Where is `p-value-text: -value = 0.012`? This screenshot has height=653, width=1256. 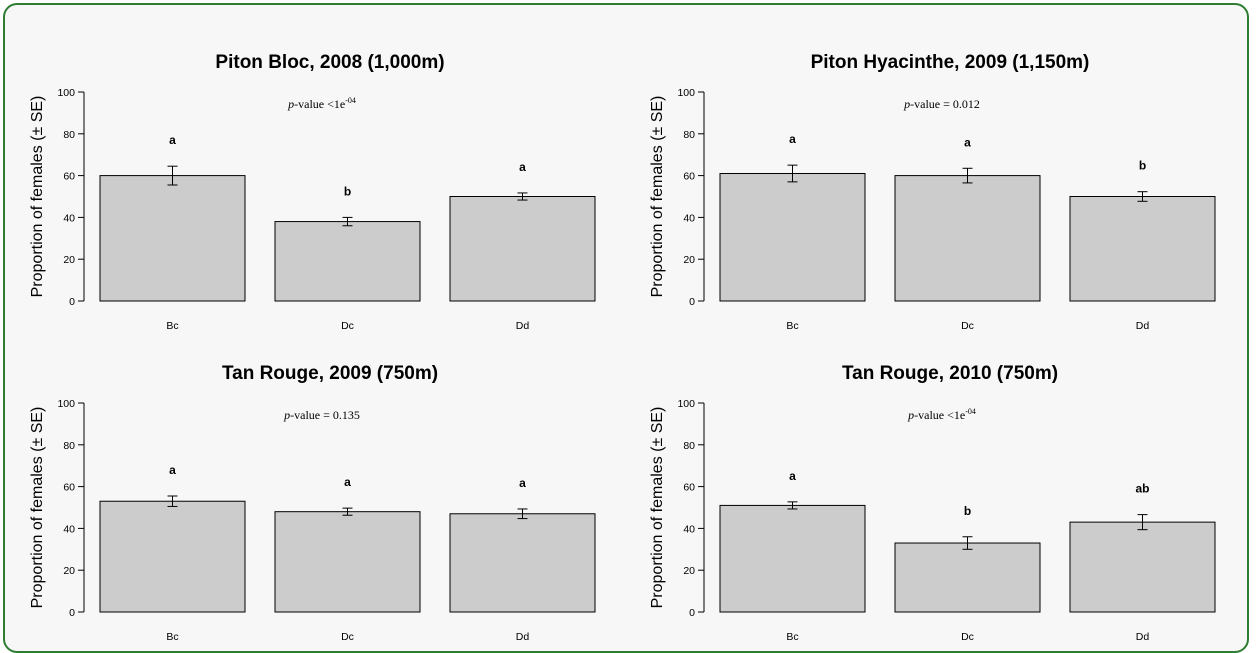 p-value-text: -value = 0.012 is located at coordinates (945, 104).